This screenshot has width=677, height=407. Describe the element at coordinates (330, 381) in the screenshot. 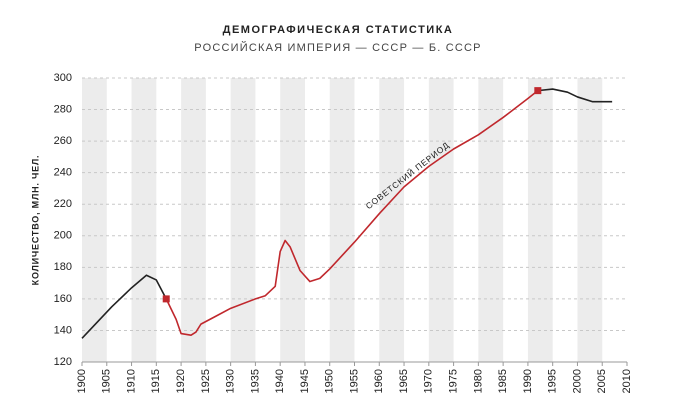

I see `x-tick-label: 1950` at that location.